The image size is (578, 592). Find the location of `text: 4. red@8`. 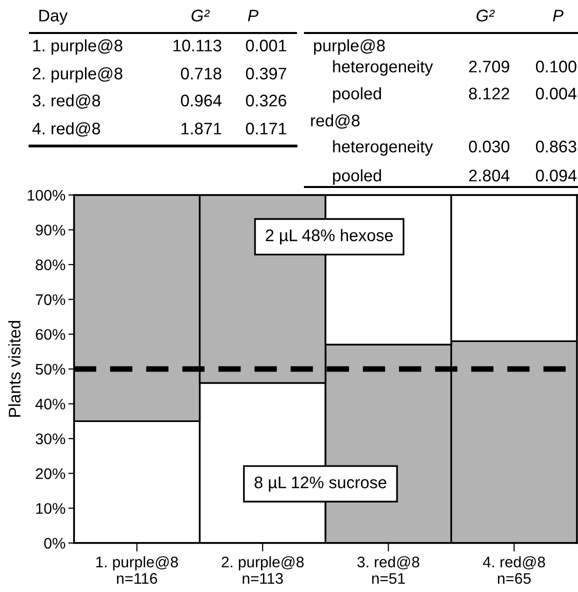

text: 4. red@8 is located at coordinates (66, 129).